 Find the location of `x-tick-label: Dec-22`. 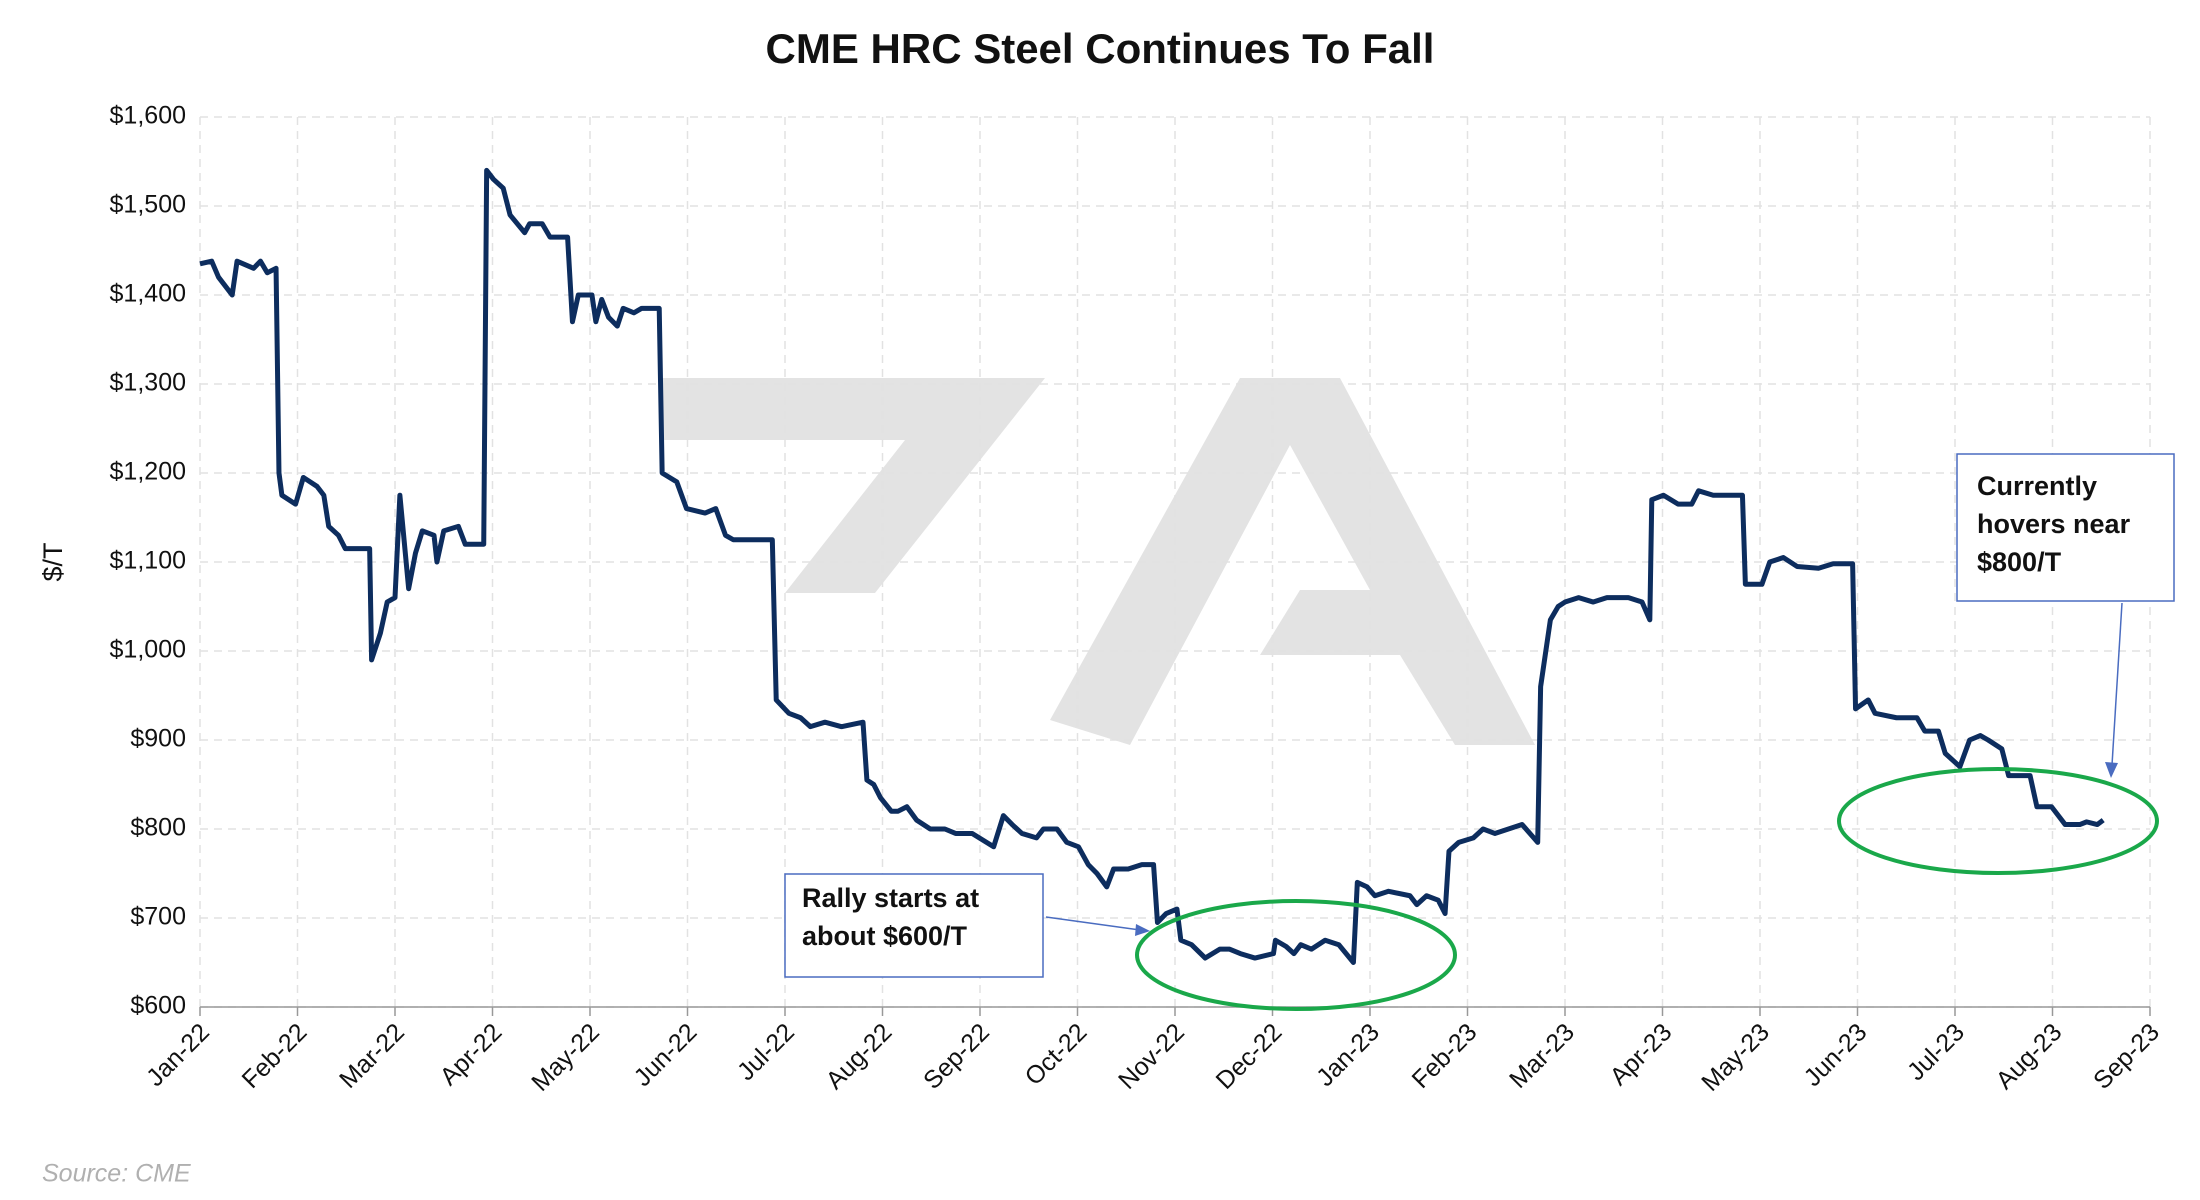

x-tick-label: Dec-22 is located at coordinates (1249, 1056).